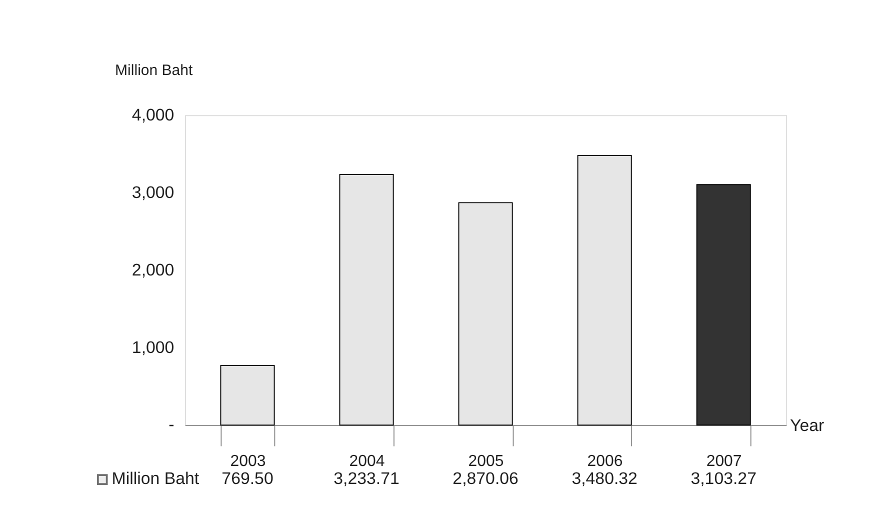 Image resolution: width=880 pixels, height=510 pixels. I want to click on data-label: 3,103.27, so click(723, 478).